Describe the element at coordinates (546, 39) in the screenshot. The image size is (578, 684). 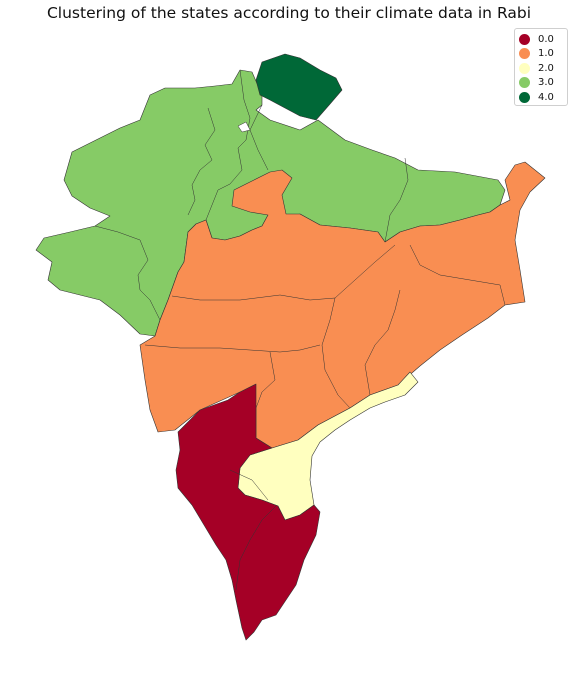
I see `legend-label-0: 0.0` at that location.